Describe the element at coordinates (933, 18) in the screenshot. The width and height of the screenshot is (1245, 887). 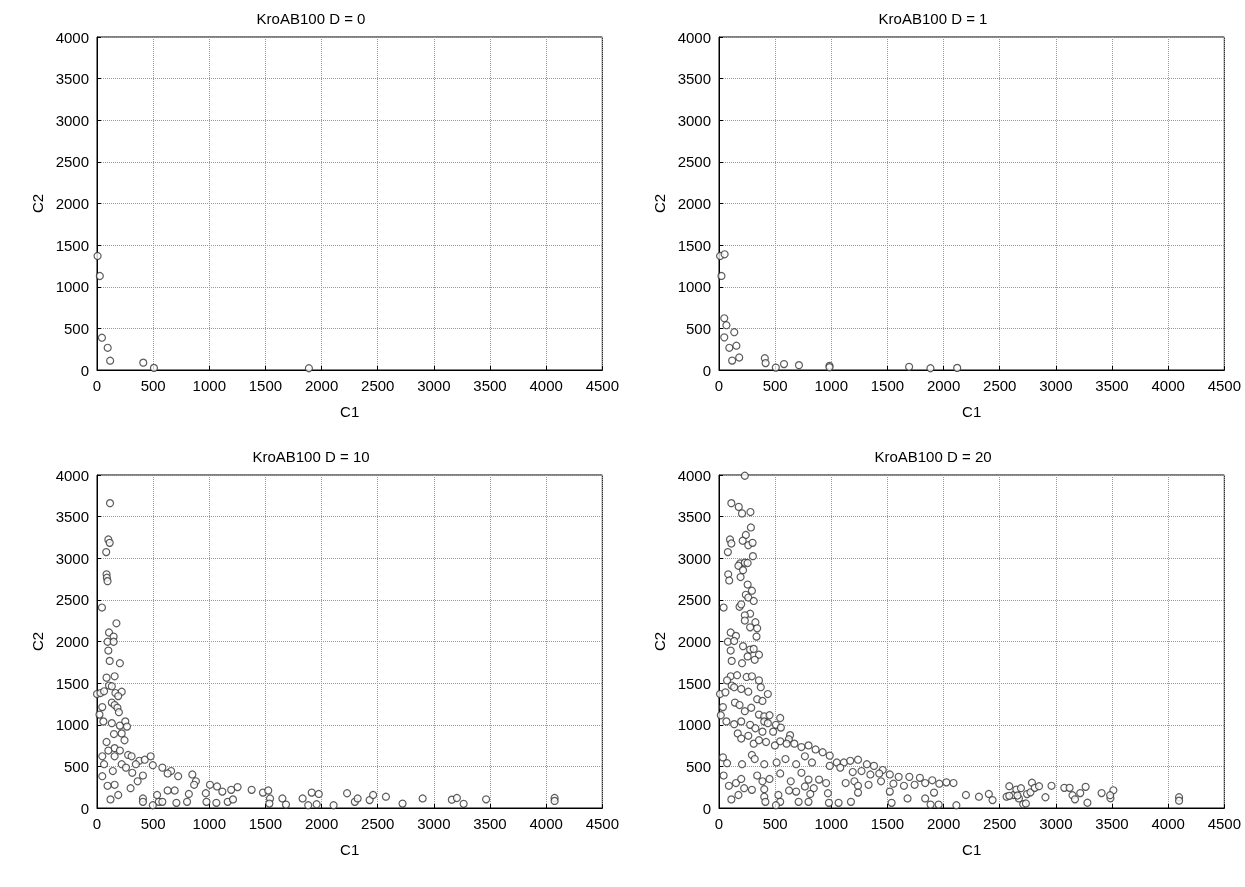
I see `chart-title: KroAB100 D = 1` at that location.